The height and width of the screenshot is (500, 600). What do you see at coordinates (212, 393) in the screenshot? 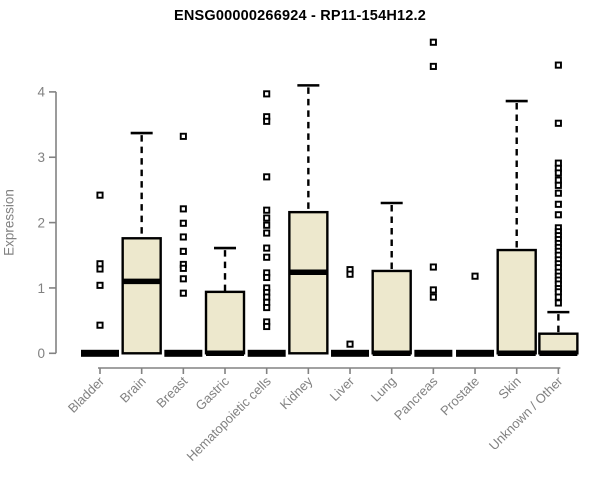
I see `x-tick-label: Gastric` at bounding box center [212, 393].